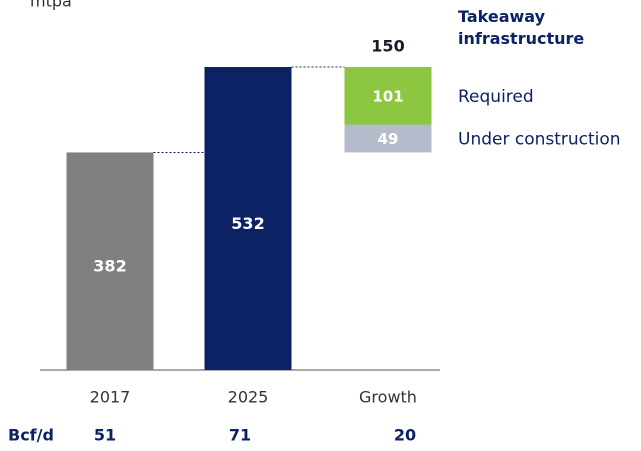 This screenshot has width=641, height=451. Describe the element at coordinates (247, 223) in the screenshot. I see `bar-value-label: 532` at that location.